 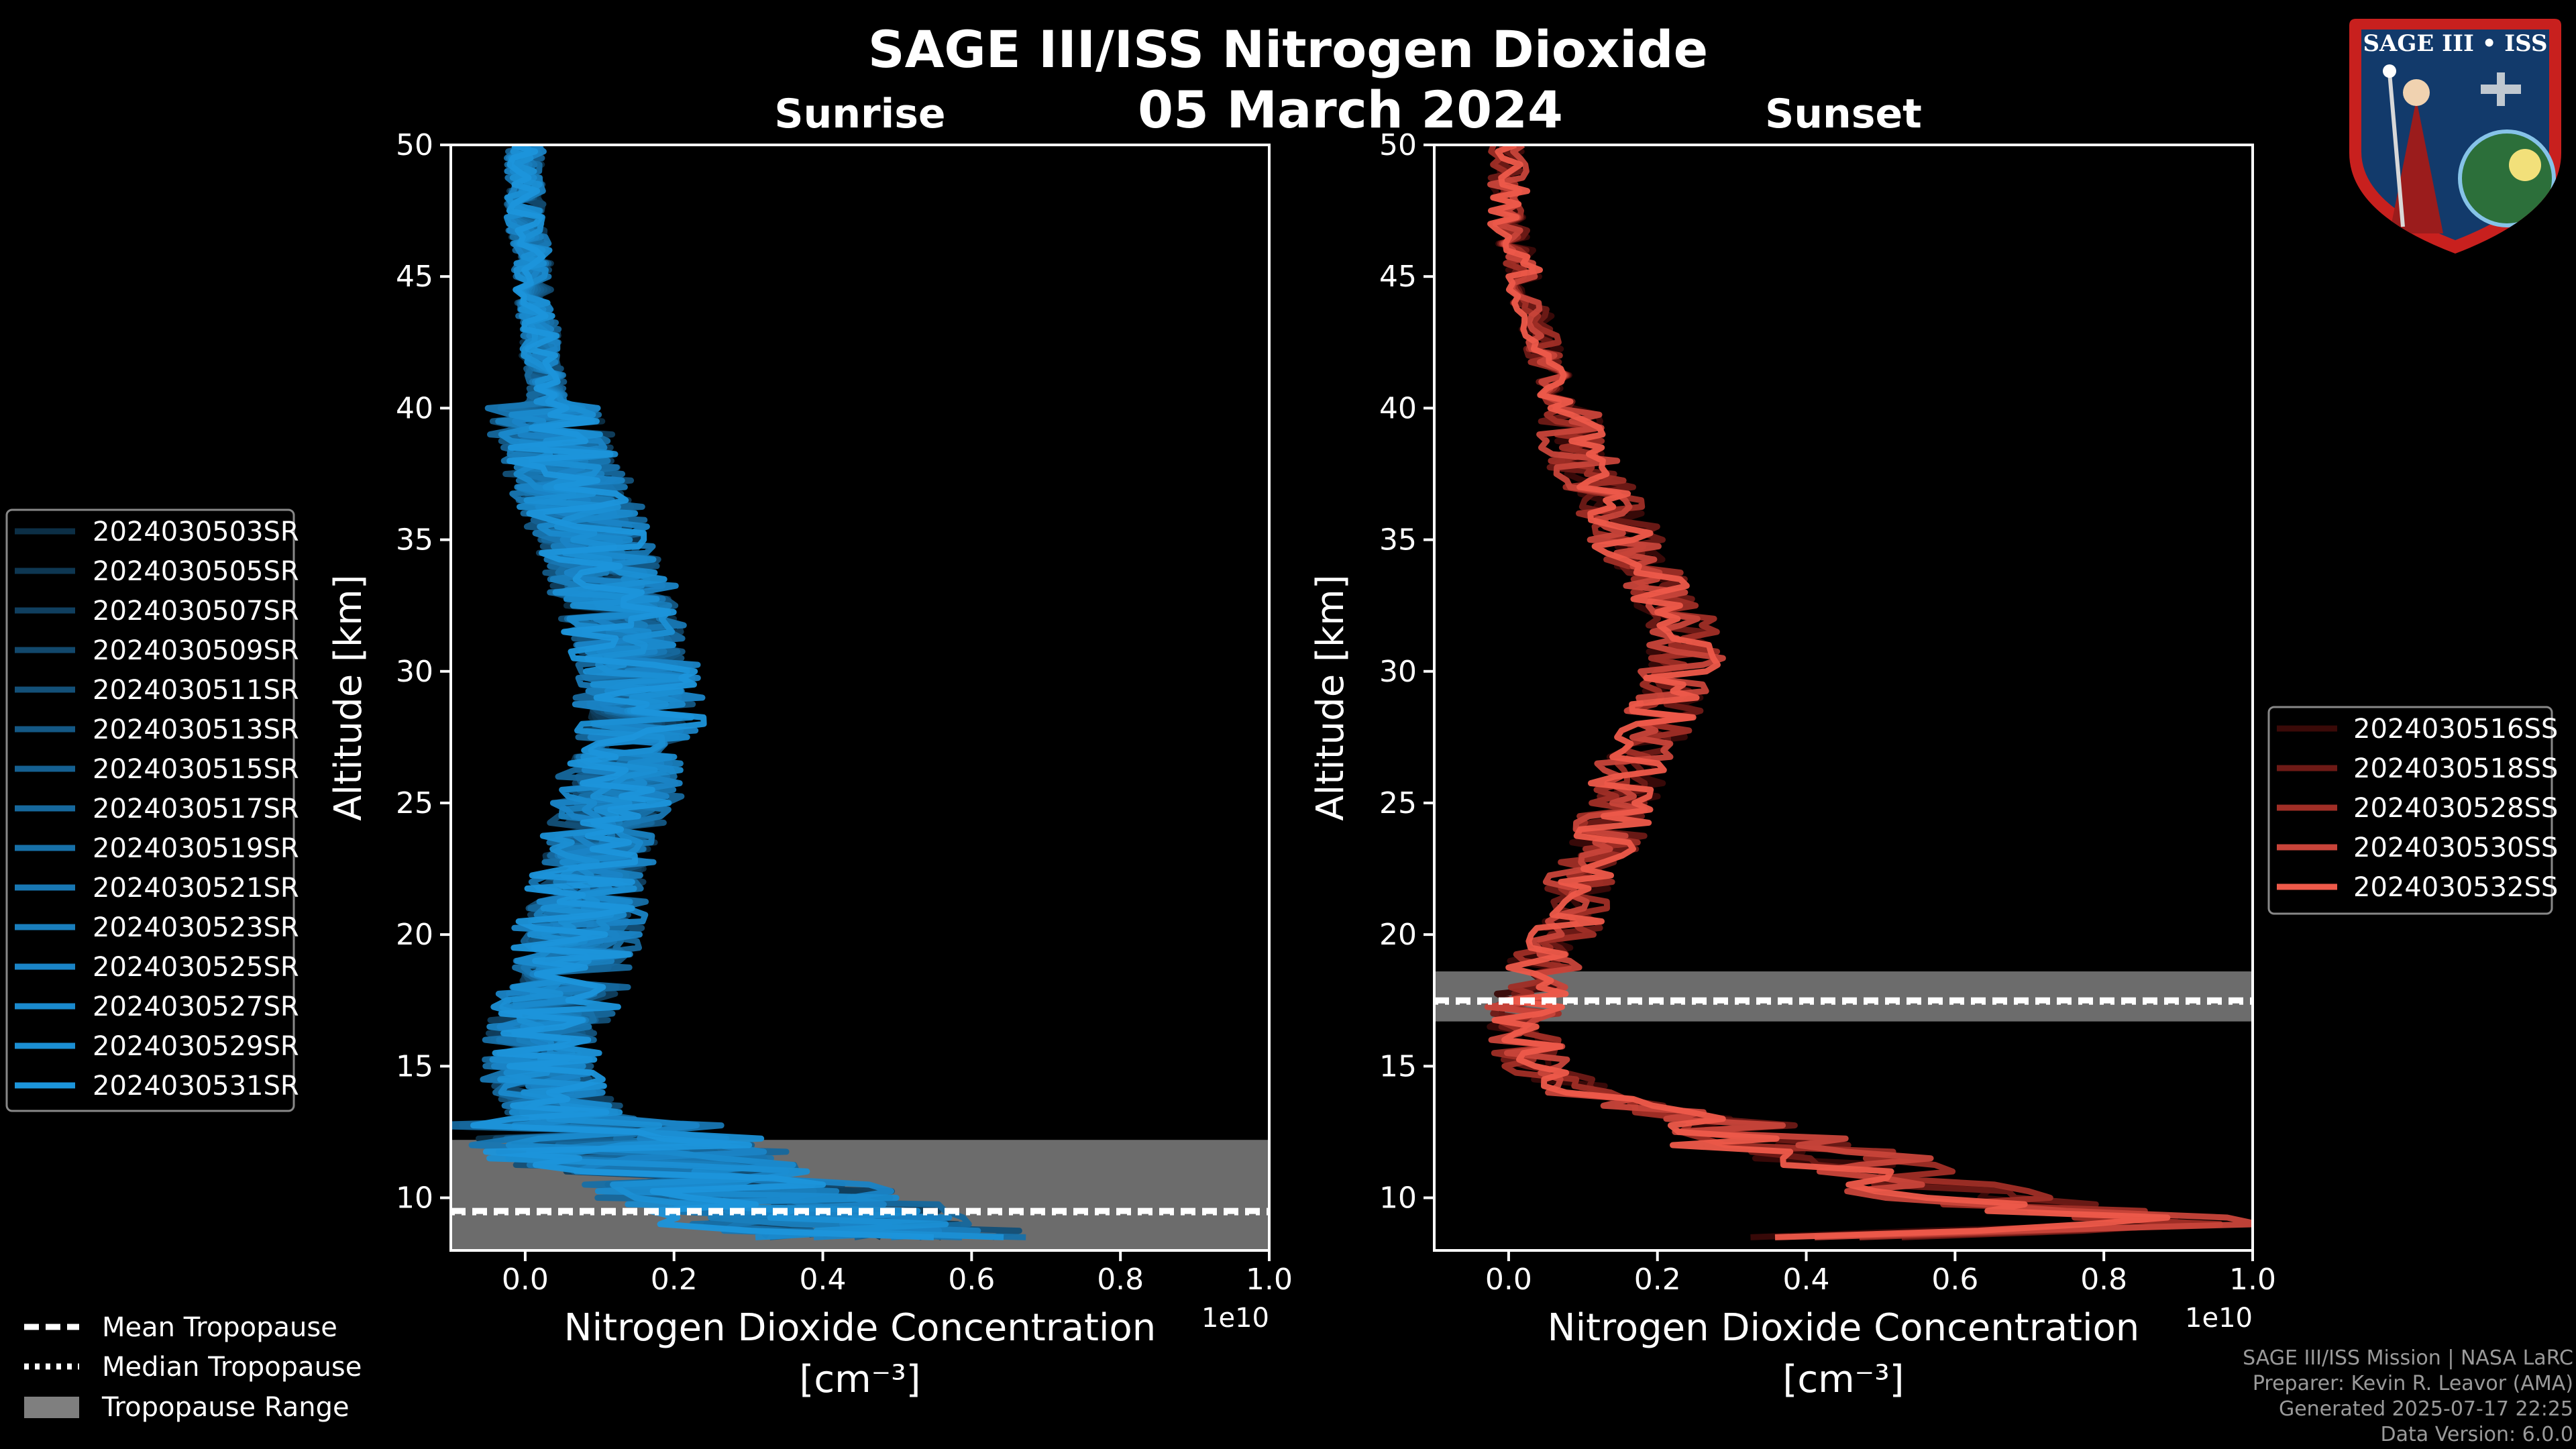 What do you see at coordinates (1398, 277) in the screenshot?
I see `sunset-y-tick-label: 45` at bounding box center [1398, 277].